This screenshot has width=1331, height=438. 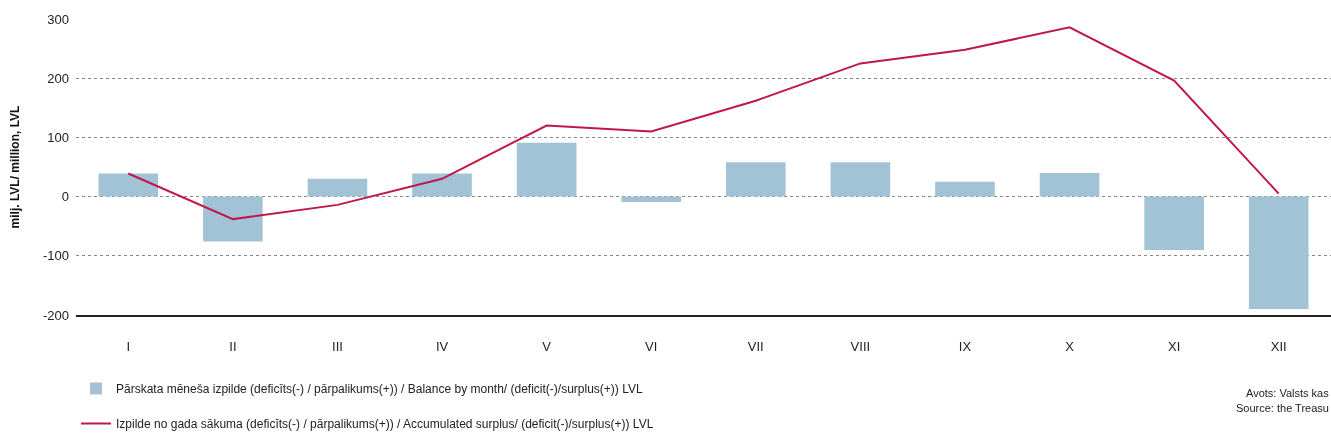 I want to click on x-tick-label: III, so click(x=337, y=346).